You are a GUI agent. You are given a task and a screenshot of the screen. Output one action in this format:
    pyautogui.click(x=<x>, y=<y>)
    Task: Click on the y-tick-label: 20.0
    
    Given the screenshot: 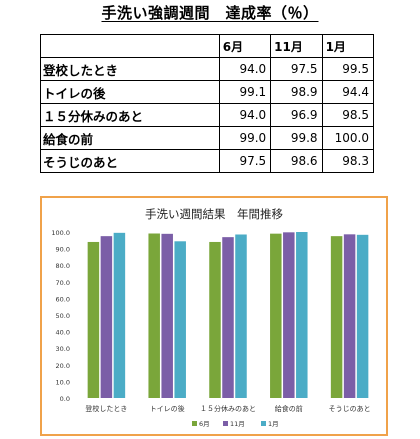 What is the action you would take?
    pyautogui.click(x=63, y=366)
    